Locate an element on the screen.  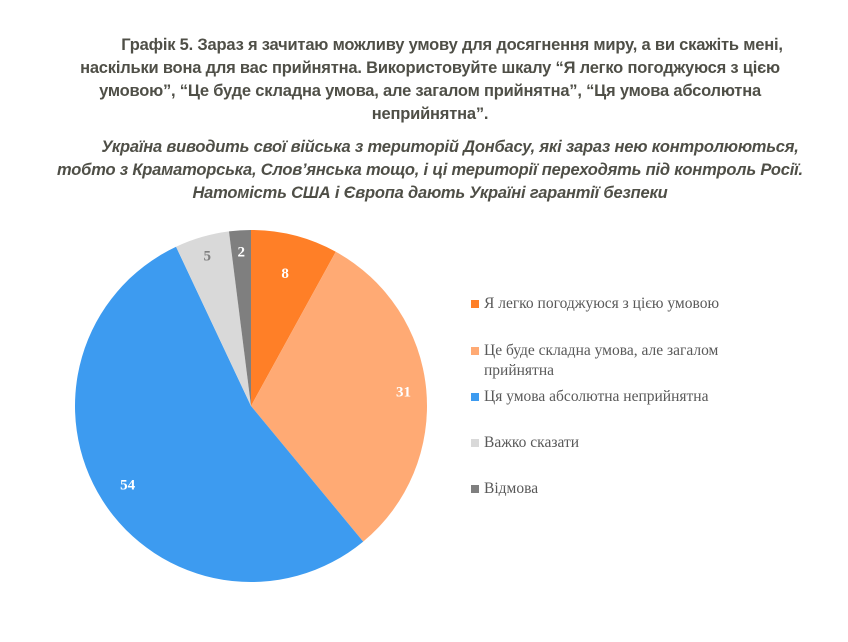
legend-item-hard-to-say: Важко сказати is located at coordinates (637, 443).